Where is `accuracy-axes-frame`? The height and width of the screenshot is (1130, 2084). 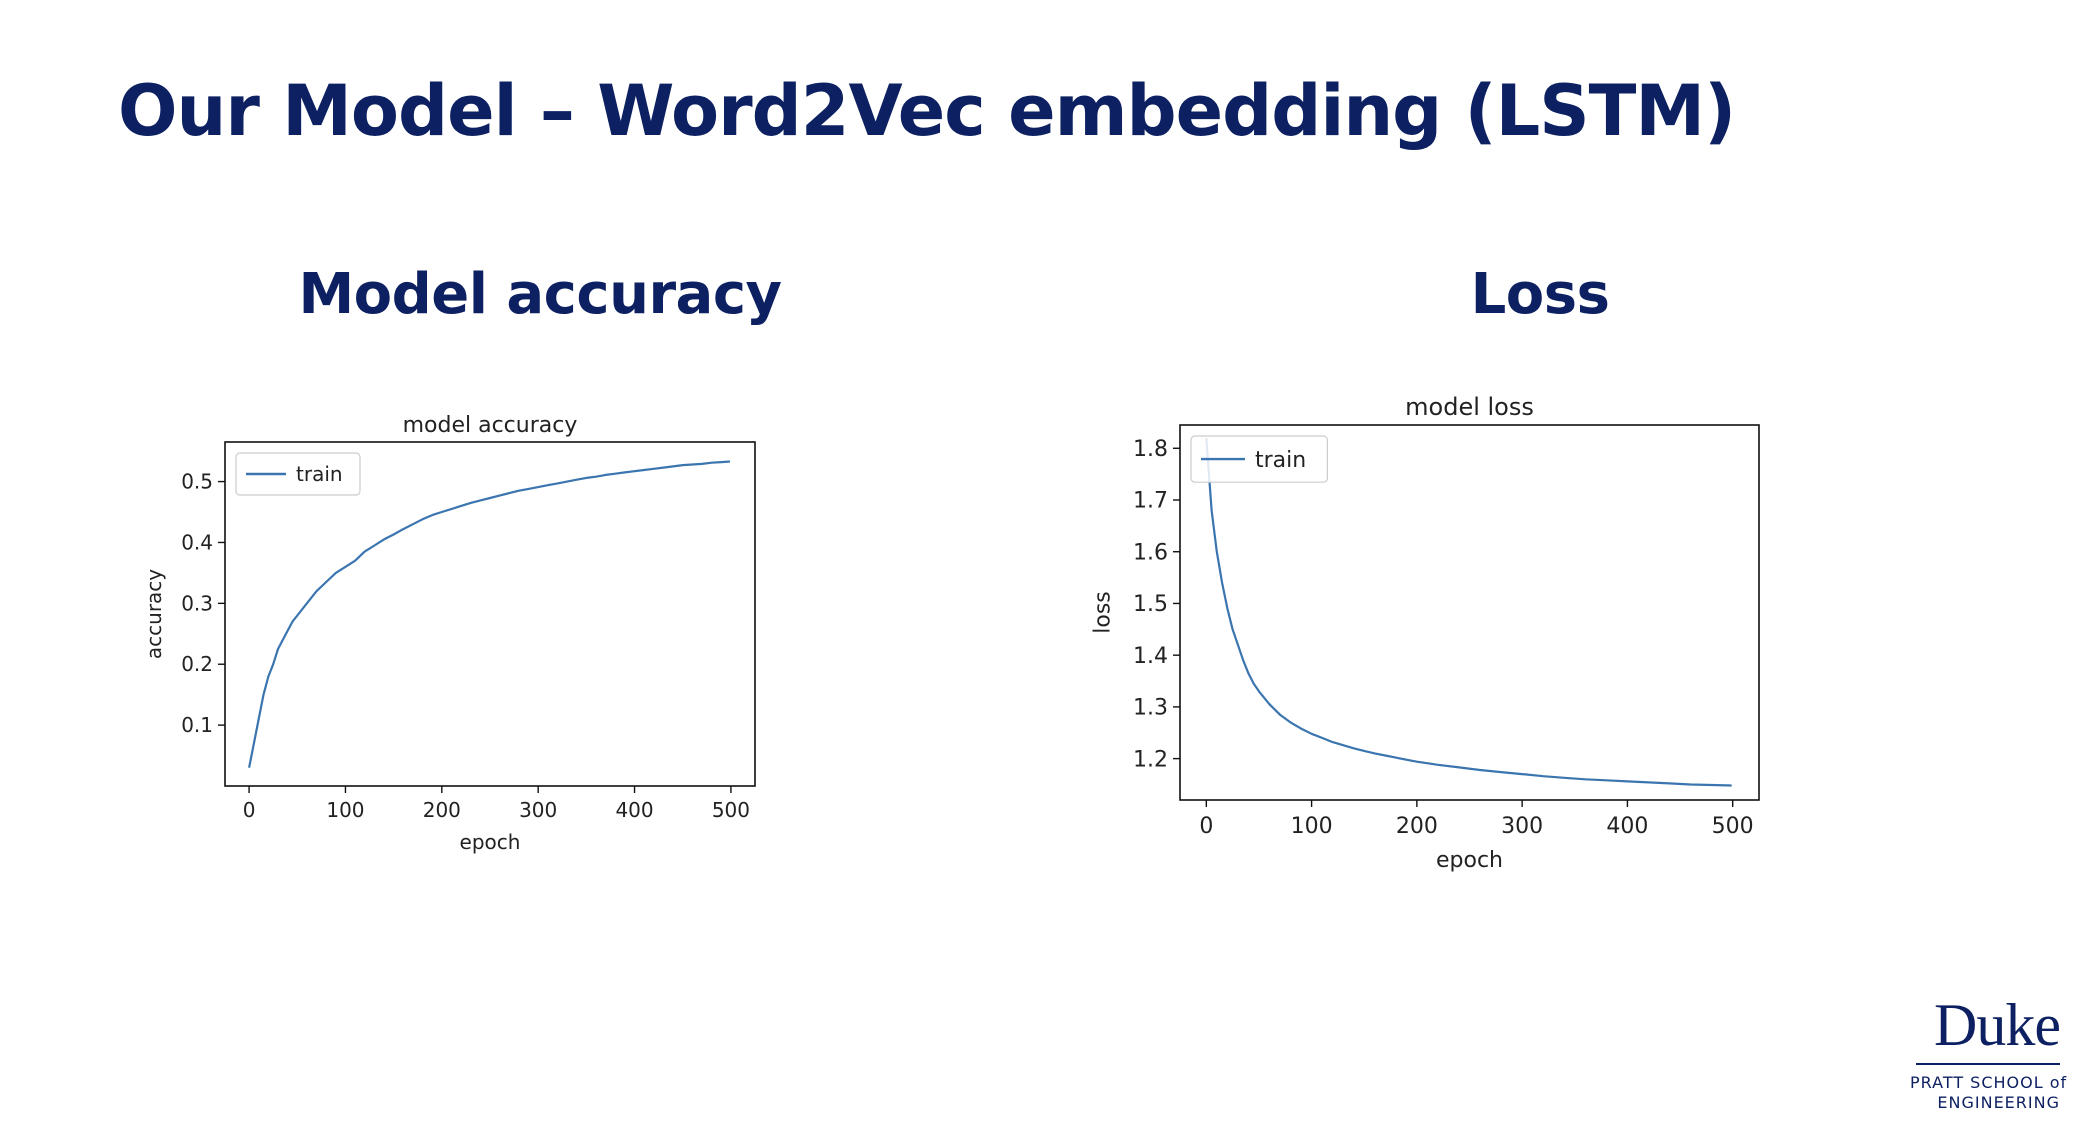 accuracy-axes-frame is located at coordinates (490, 614).